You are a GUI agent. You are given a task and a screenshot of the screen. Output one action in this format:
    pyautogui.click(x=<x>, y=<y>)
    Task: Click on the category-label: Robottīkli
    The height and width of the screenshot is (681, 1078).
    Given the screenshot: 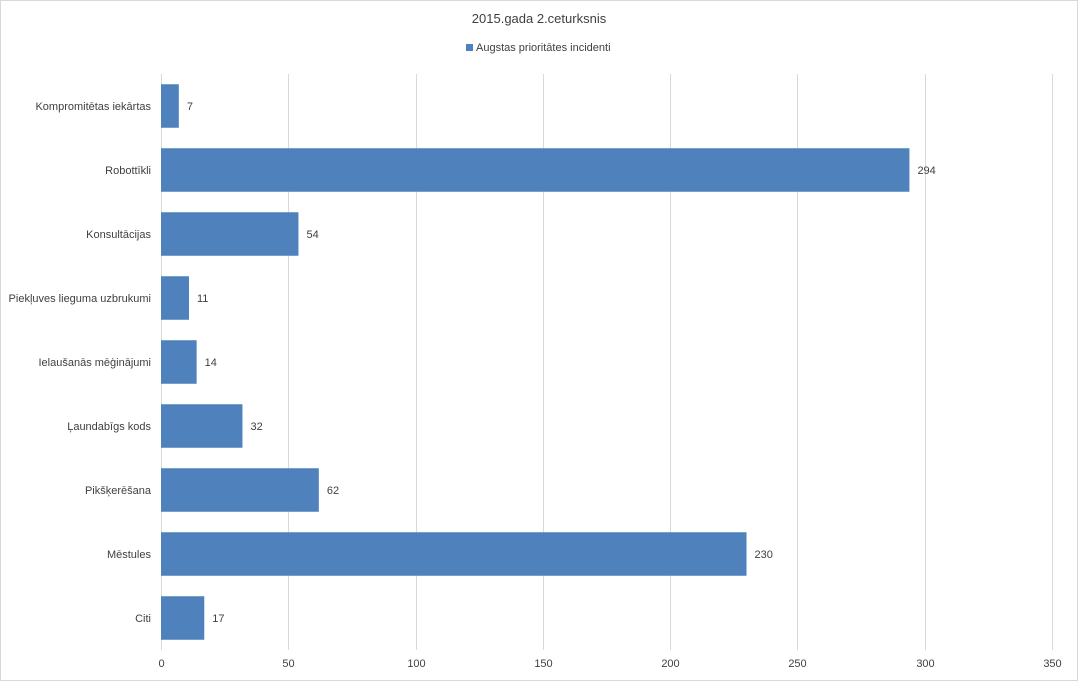 What is the action you would take?
    pyautogui.click(x=128, y=171)
    